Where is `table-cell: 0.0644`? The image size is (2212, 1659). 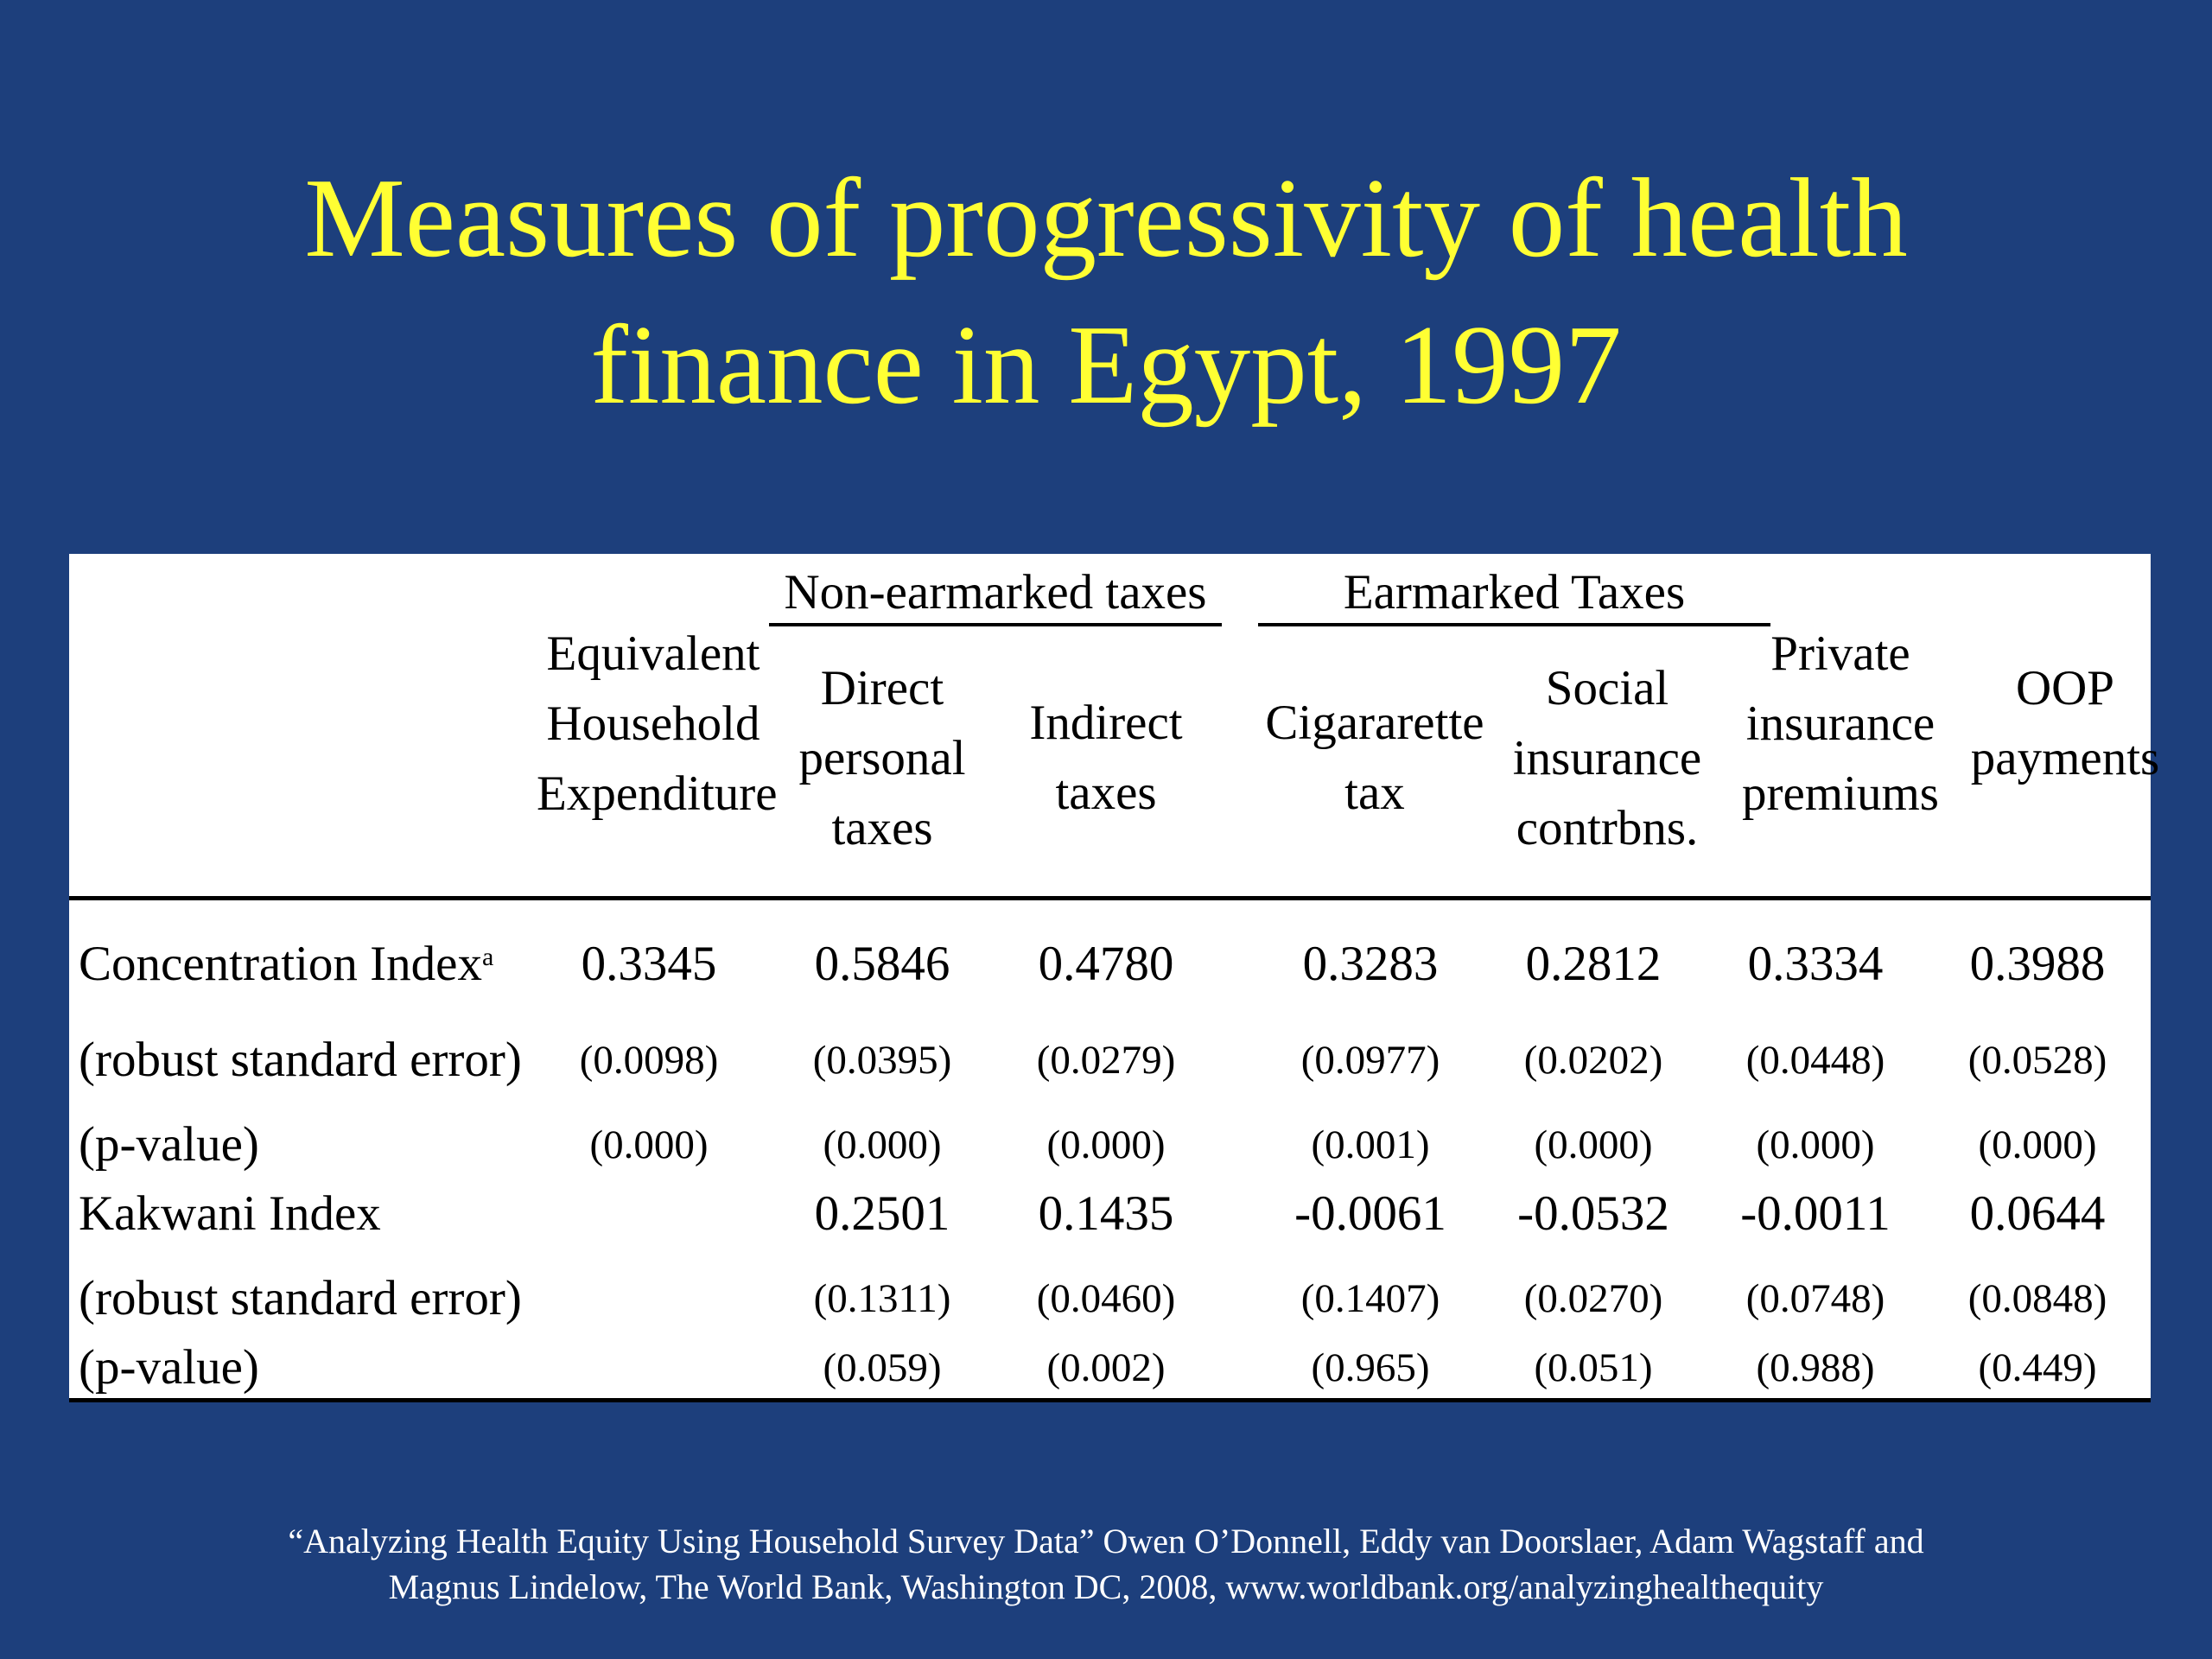 table-cell: 0.0644 is located at coordinates (2037, 1213).